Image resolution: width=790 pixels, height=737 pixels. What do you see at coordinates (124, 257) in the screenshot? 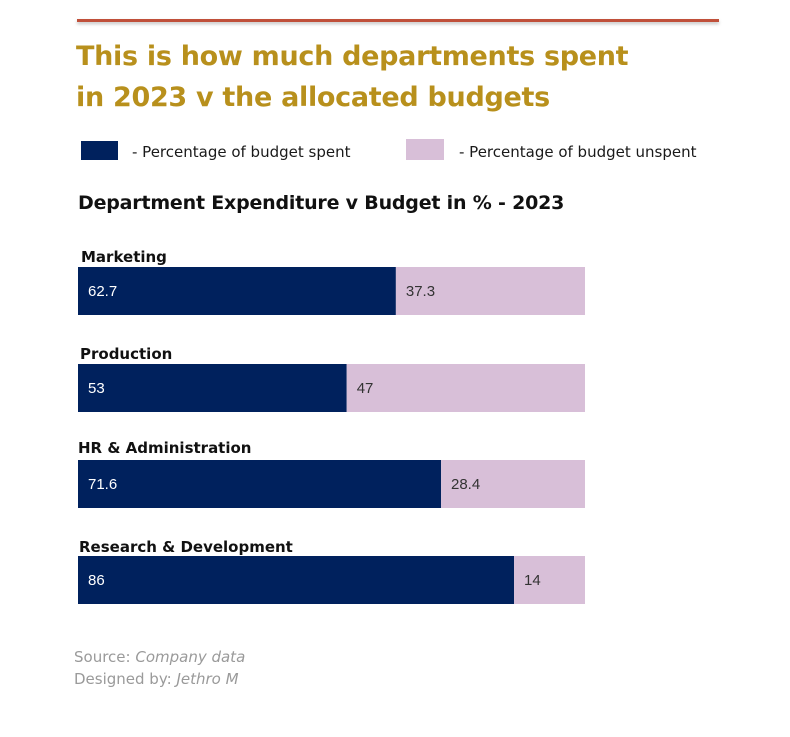
I see `category-label-marketing: Marketing` at bounding box center [124, 257].